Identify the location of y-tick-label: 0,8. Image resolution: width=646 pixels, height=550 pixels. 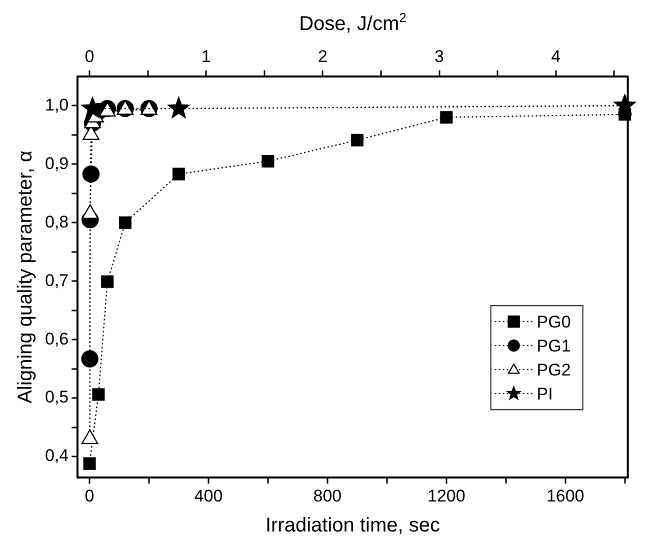
(56, 222).